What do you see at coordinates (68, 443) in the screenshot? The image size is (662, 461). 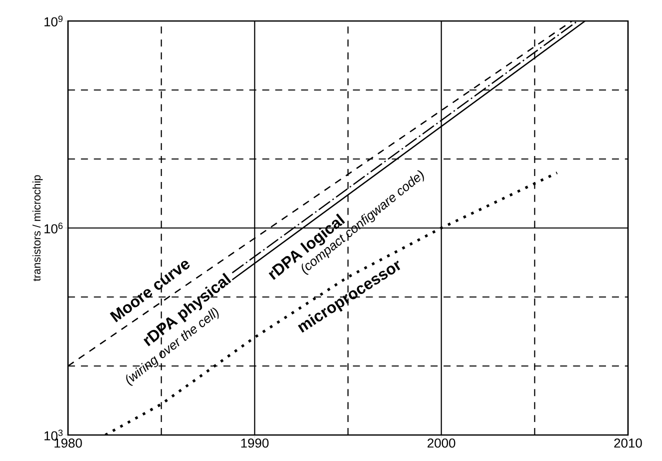 I see `x-tick-label: 1980` at bounding box center [68, 443].